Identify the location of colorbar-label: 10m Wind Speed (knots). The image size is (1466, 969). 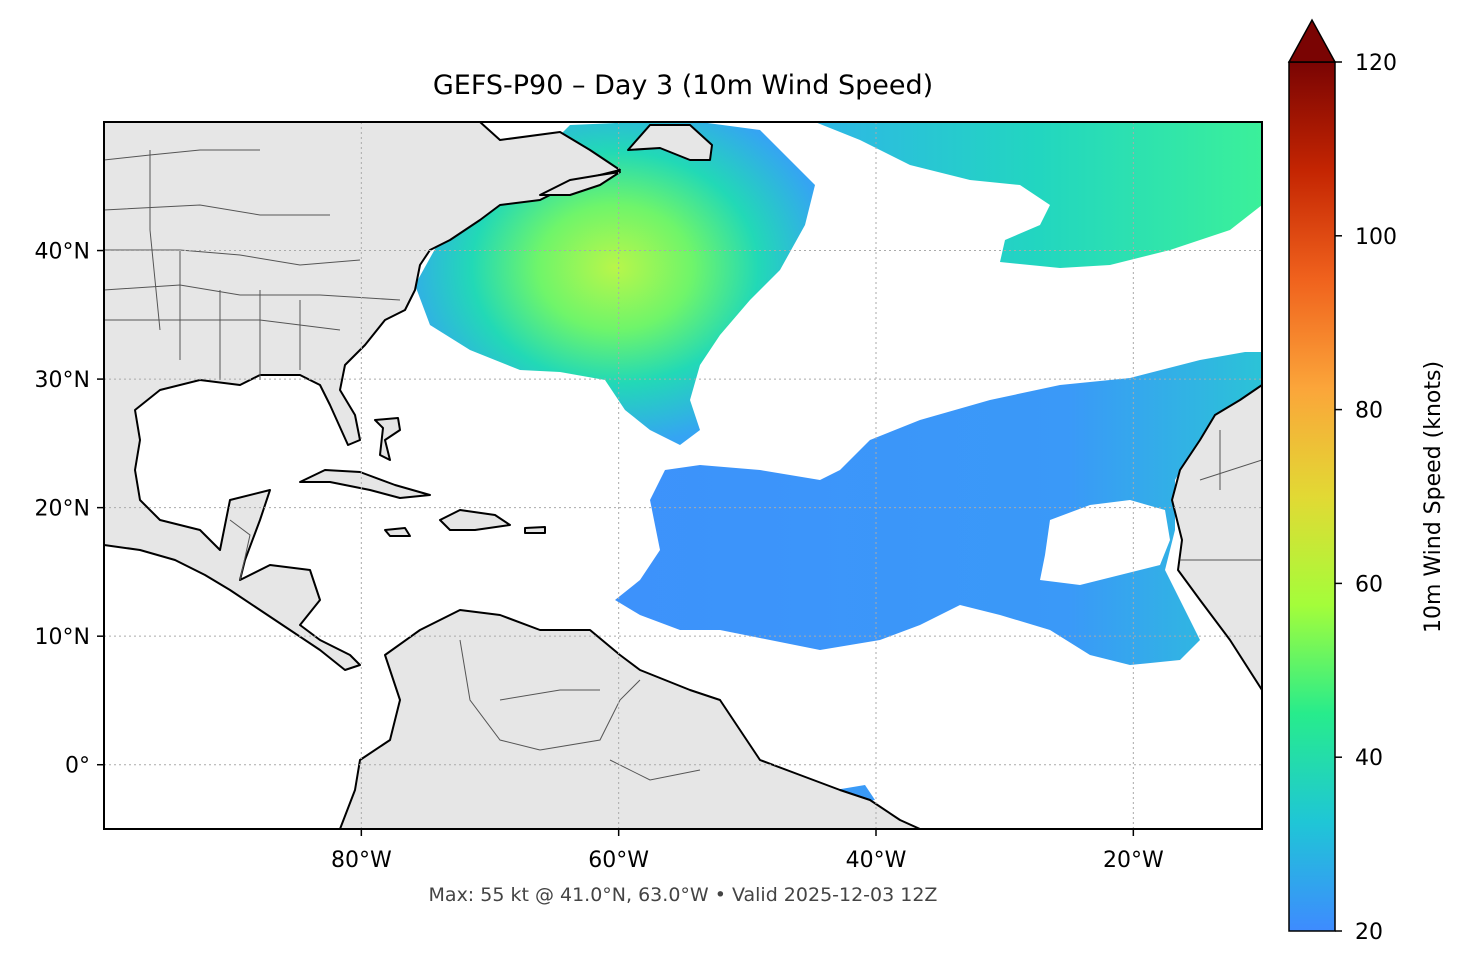
(1433, 497).